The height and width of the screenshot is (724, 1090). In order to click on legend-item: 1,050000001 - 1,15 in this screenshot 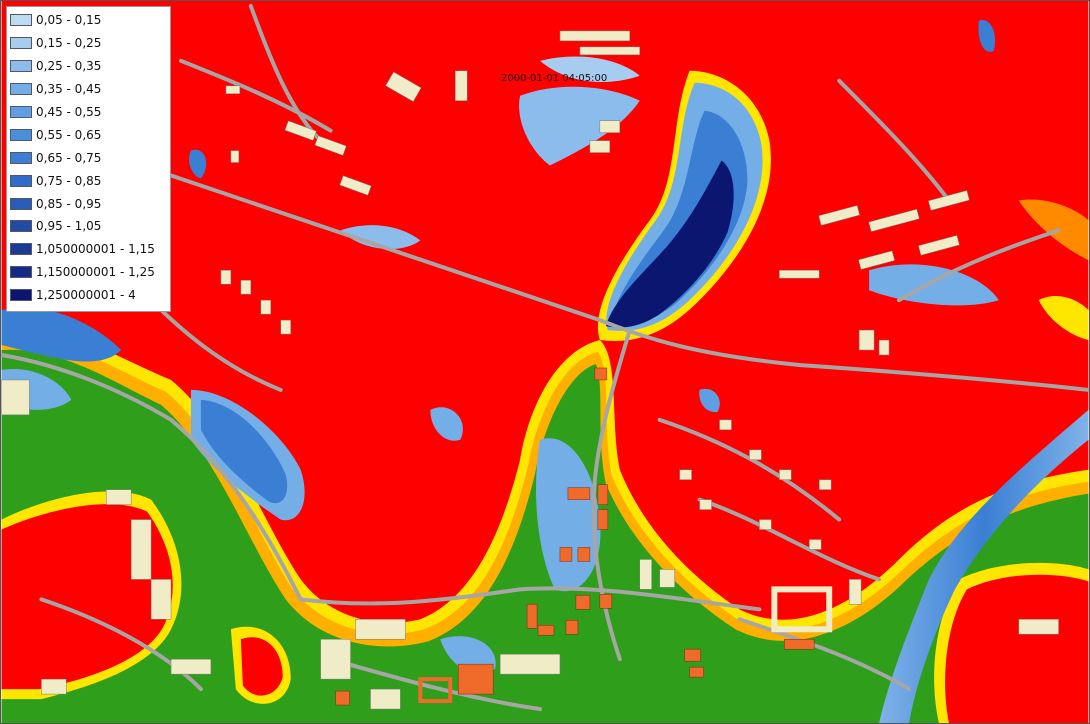, I will do `click(88, 249)`.